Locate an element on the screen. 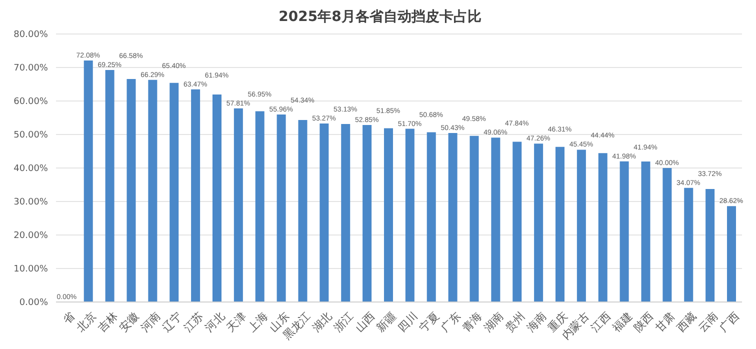  y-tick-label: 30.00% is located at coordinates (31, 203).